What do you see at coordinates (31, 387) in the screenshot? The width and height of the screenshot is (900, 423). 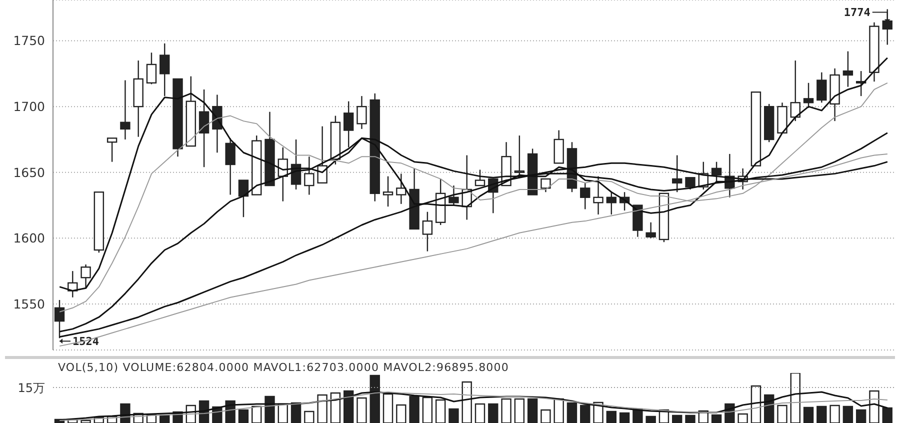 I see `ref-line-label: 15万` at bounding box center [31, 387].